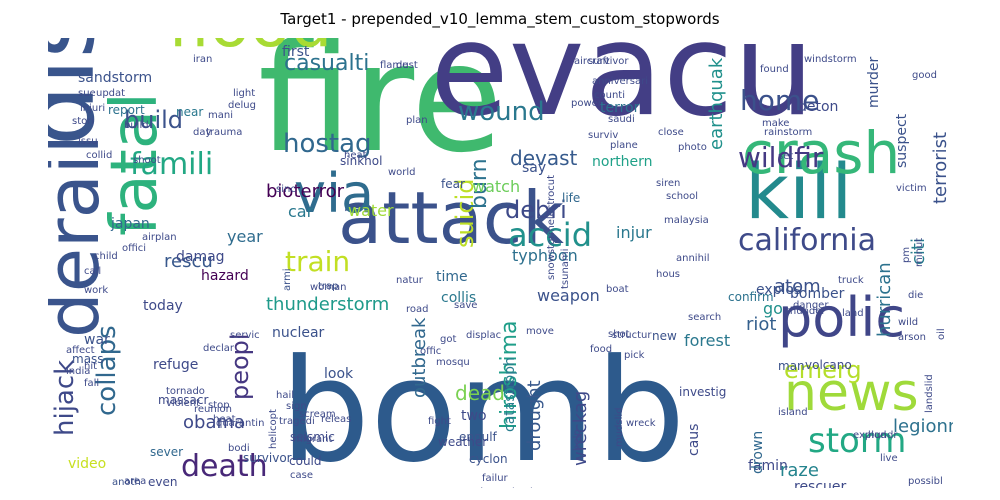  What do you see at coordinates (785, 156) in the screenshot?
I see `word-set: set` at bounding box center [785, 156].